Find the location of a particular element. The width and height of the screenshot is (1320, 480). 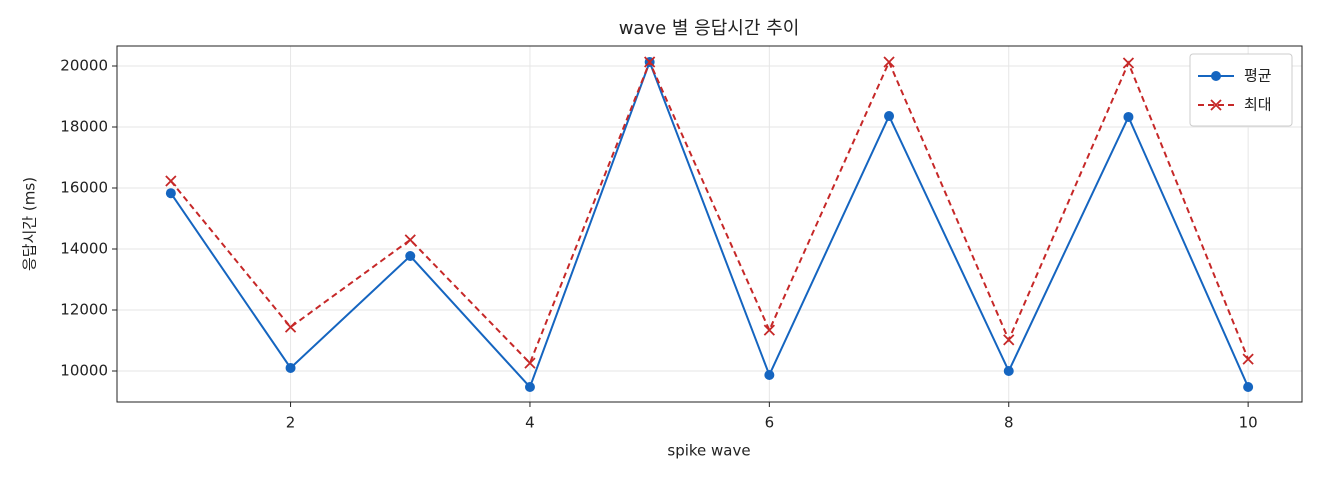

legend-label: 평균 is located at coordinates (1258, 76).